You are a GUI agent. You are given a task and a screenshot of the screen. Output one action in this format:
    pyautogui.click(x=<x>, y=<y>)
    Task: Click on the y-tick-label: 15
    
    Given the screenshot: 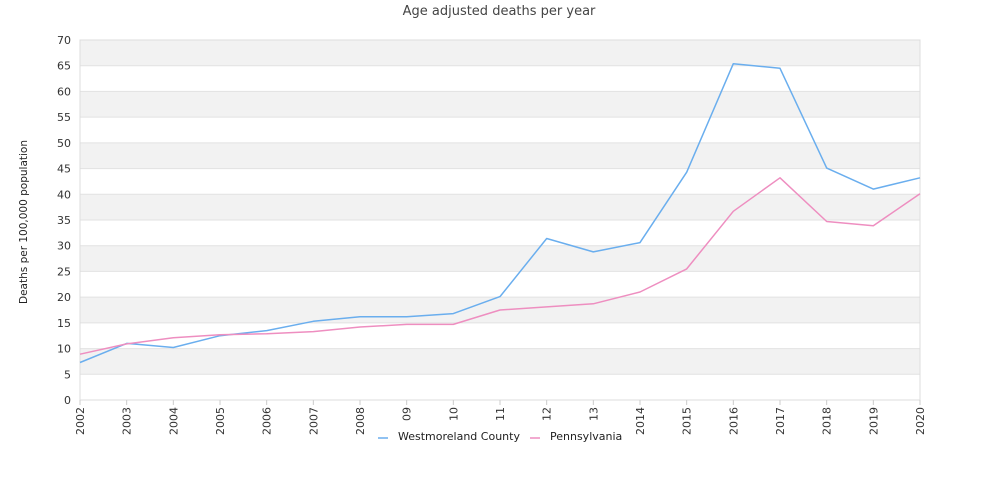 What is the action you would take?
    pyautogui.click(x=64, y=323)
    